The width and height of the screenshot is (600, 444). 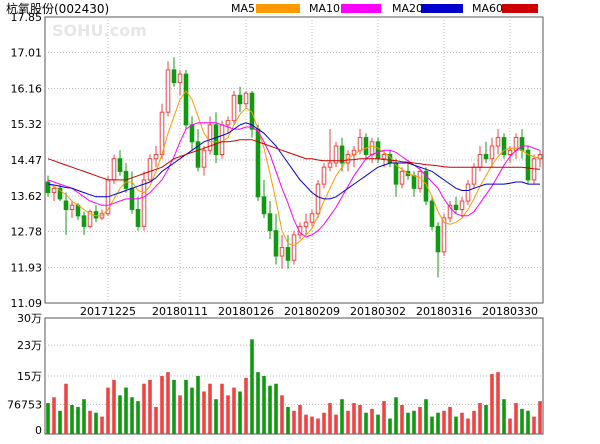 I want to click on price-tick-label: 14.47, so click(x=27, y=160).